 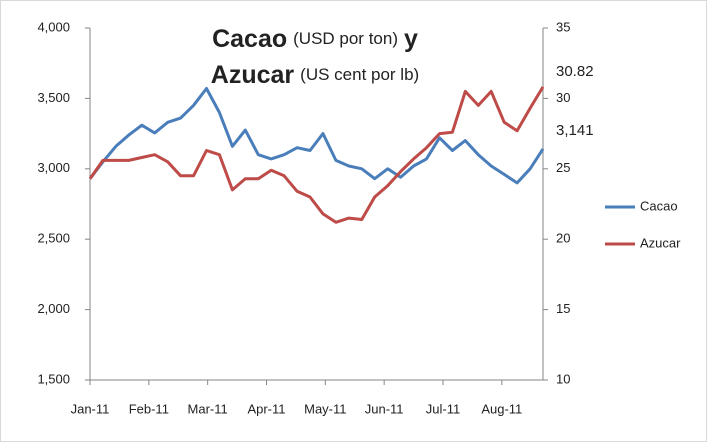 What do you see at coordinates (359, 74) in the screenshot?
I see `title-part: (US cent por lb)` at bounding box center [359, 74].